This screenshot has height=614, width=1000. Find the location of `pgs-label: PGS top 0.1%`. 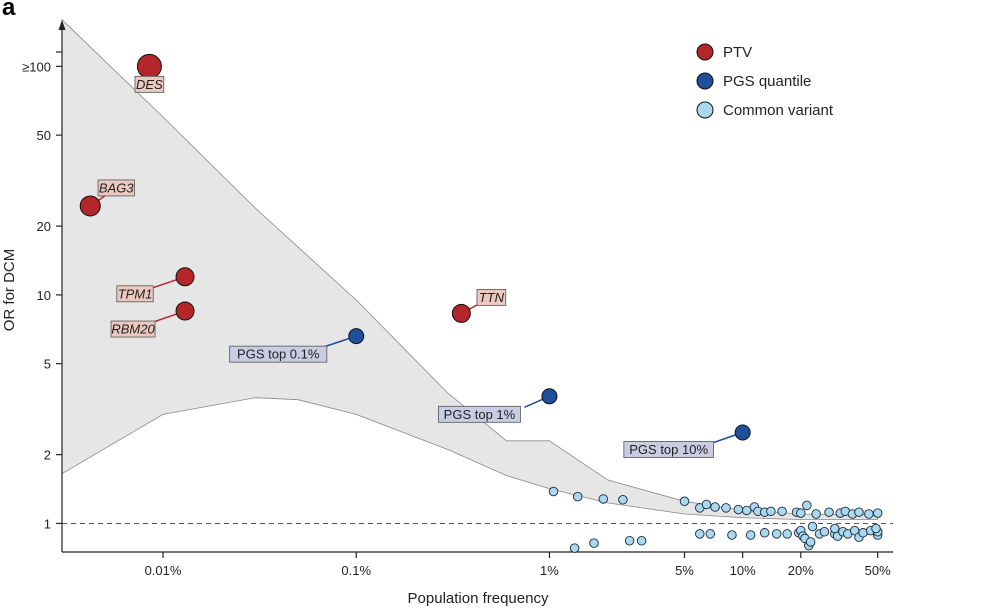

pgs-label: PGS top 0.1% is located at coordinates (278, 354).